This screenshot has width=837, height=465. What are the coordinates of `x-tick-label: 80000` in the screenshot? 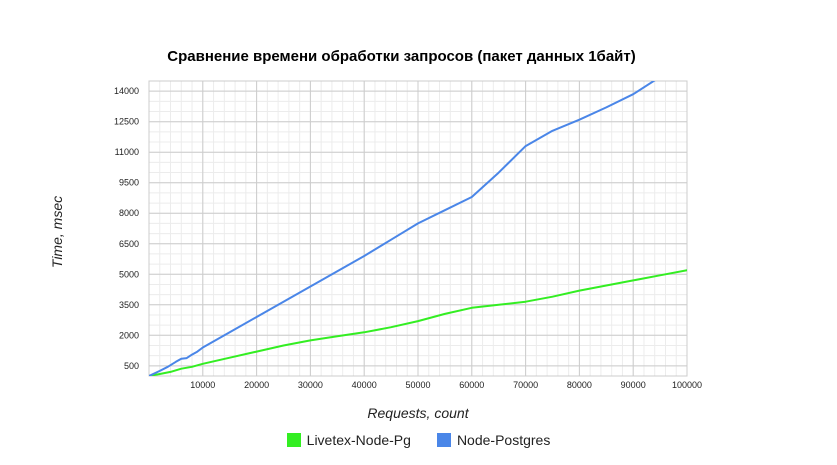 It's located at (579, 385).